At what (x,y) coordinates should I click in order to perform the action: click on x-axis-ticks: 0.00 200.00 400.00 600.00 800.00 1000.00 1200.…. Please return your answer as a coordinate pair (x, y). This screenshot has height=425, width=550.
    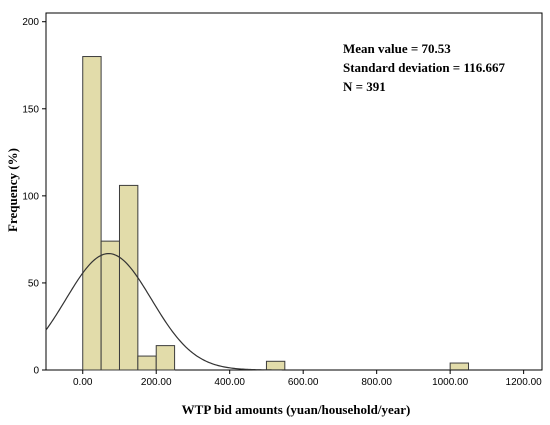
    Looking at the image, I should click on (307, 379).